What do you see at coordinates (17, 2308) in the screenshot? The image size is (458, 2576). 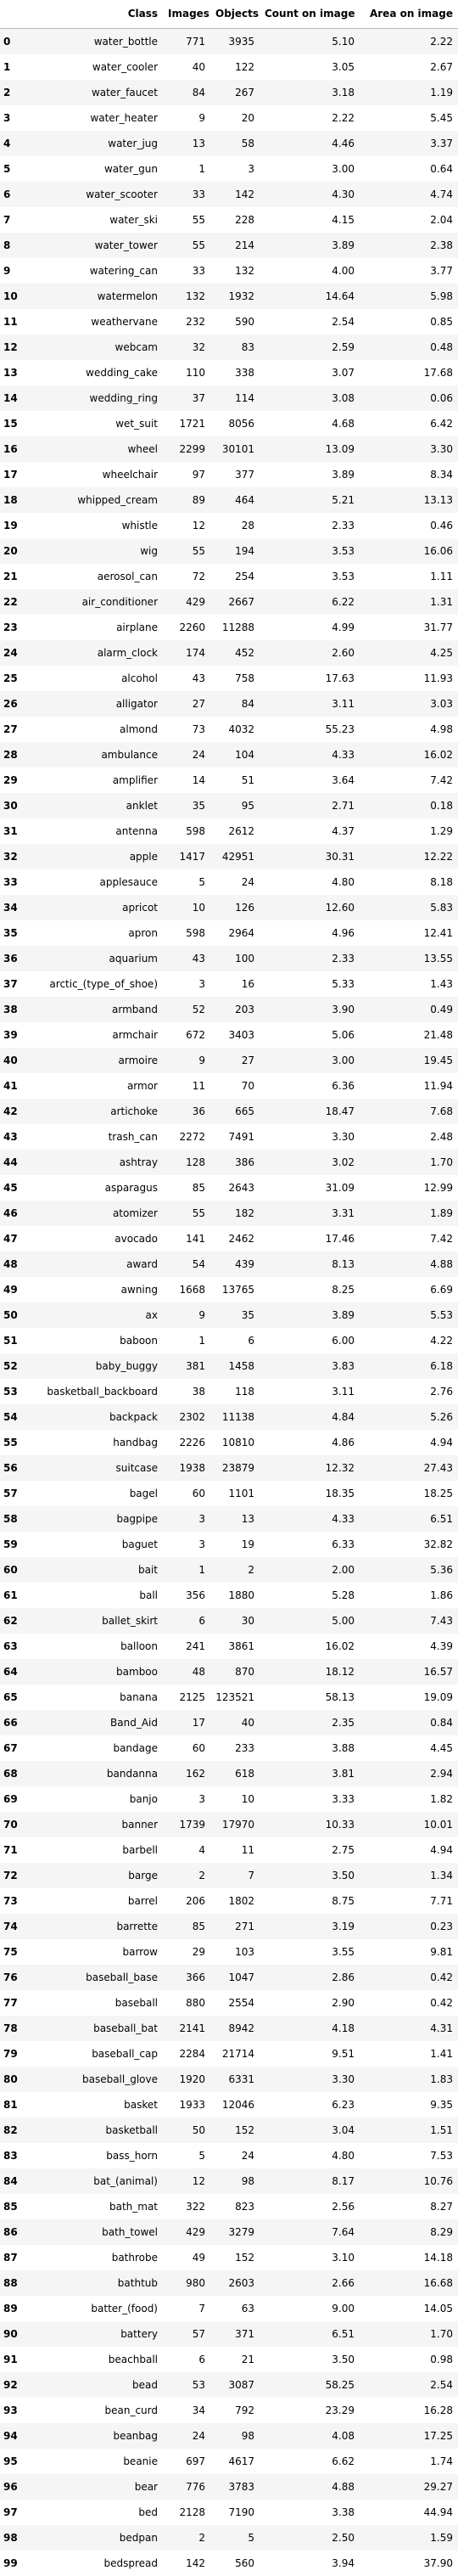 I see `row-index: 89` at bounding box center [17, 2308].